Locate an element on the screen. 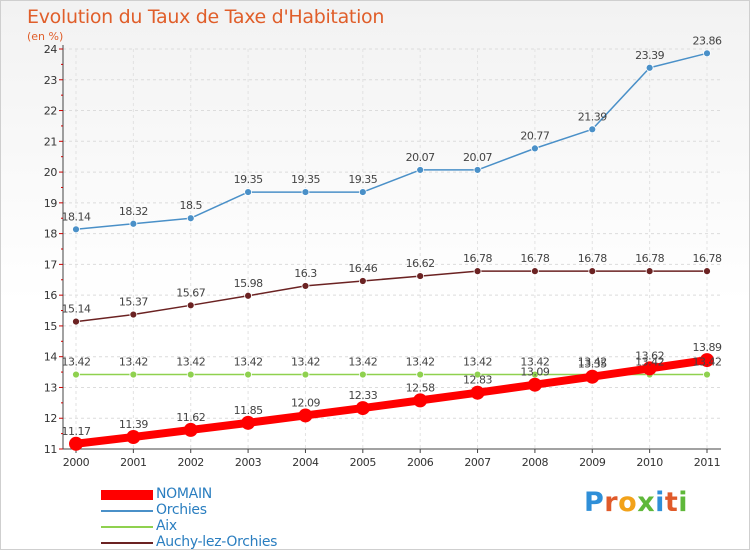  data-label-nomain: 12.09 is located at coordinates (305, 402).